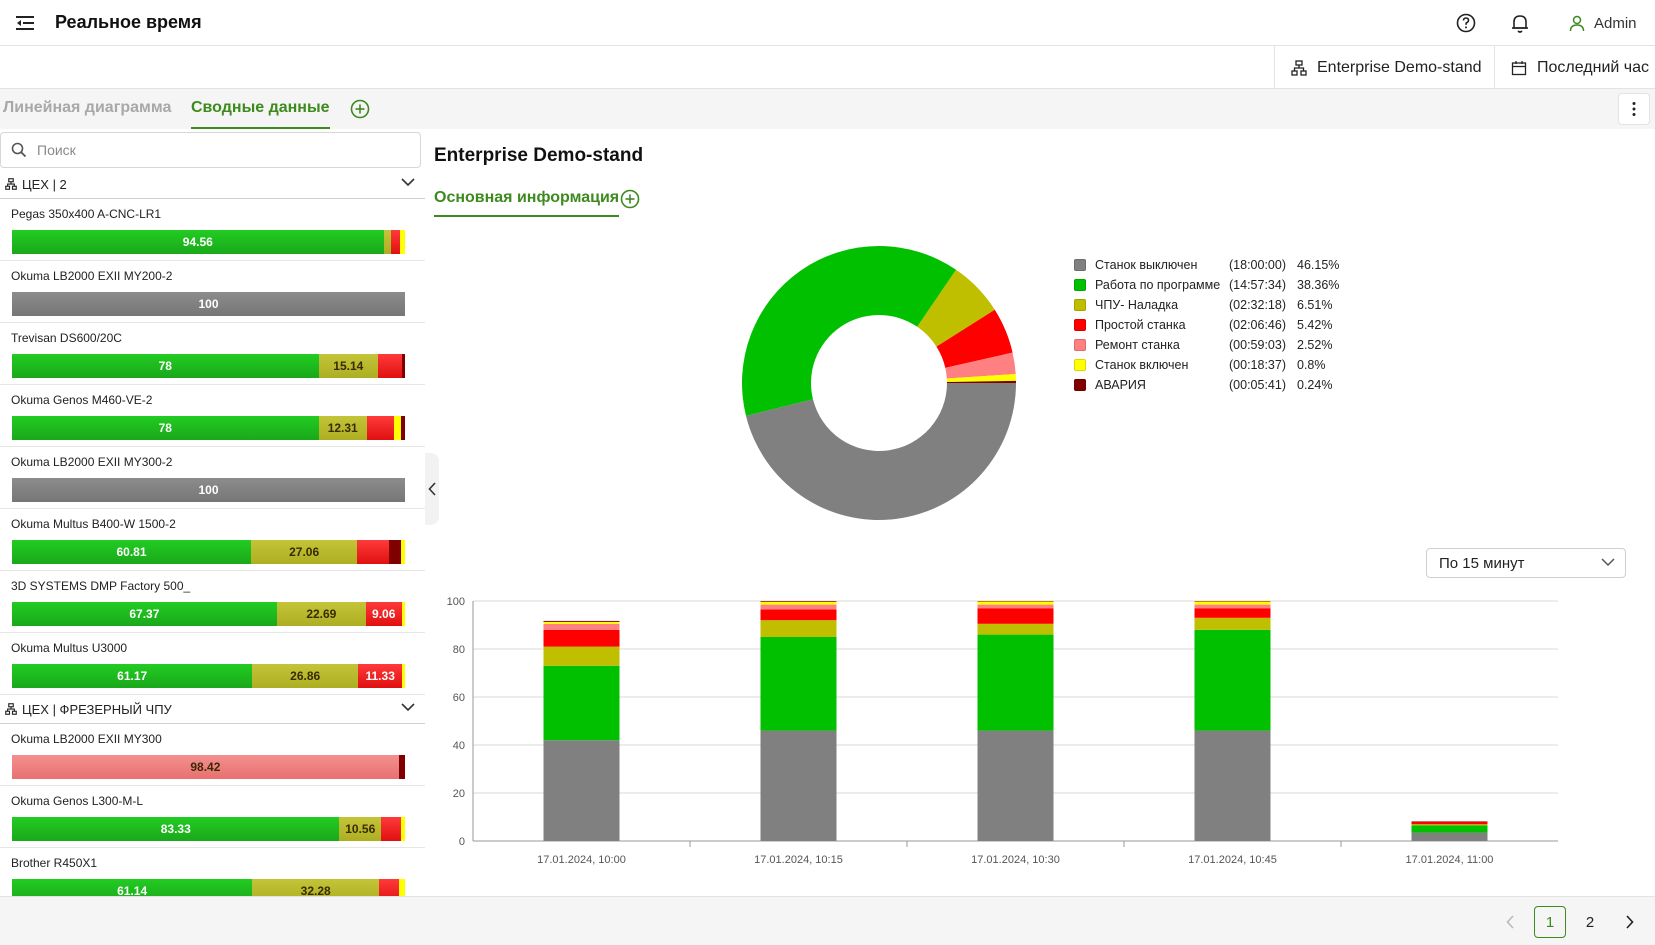 The height and width of the screenshot is (945, 1655). What do you see at coordinates (208, 676) in the screenshot?
I see `machine-state-bar: 61.17 26.86 11.33` at bounding box center [208, 676].